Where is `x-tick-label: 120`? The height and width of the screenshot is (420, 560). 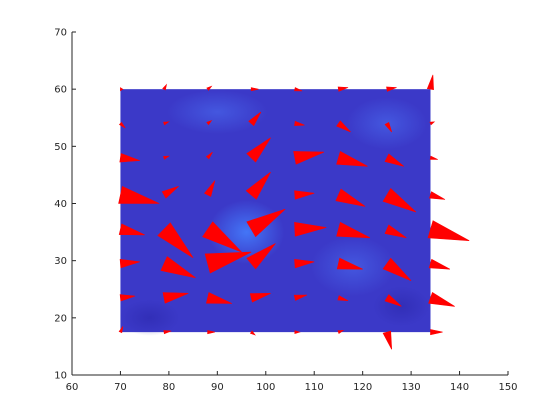
x-tick-label: 120 is located at coordinates (362, 387).